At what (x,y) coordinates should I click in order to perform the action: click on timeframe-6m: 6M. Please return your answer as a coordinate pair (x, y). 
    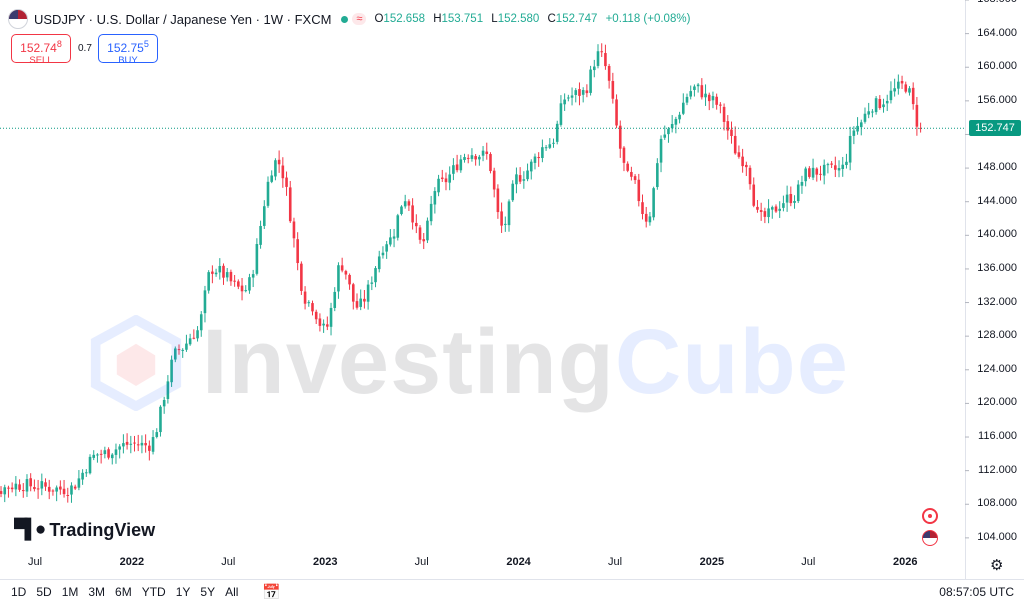
    Looking at the image, I should click on (123, 592).